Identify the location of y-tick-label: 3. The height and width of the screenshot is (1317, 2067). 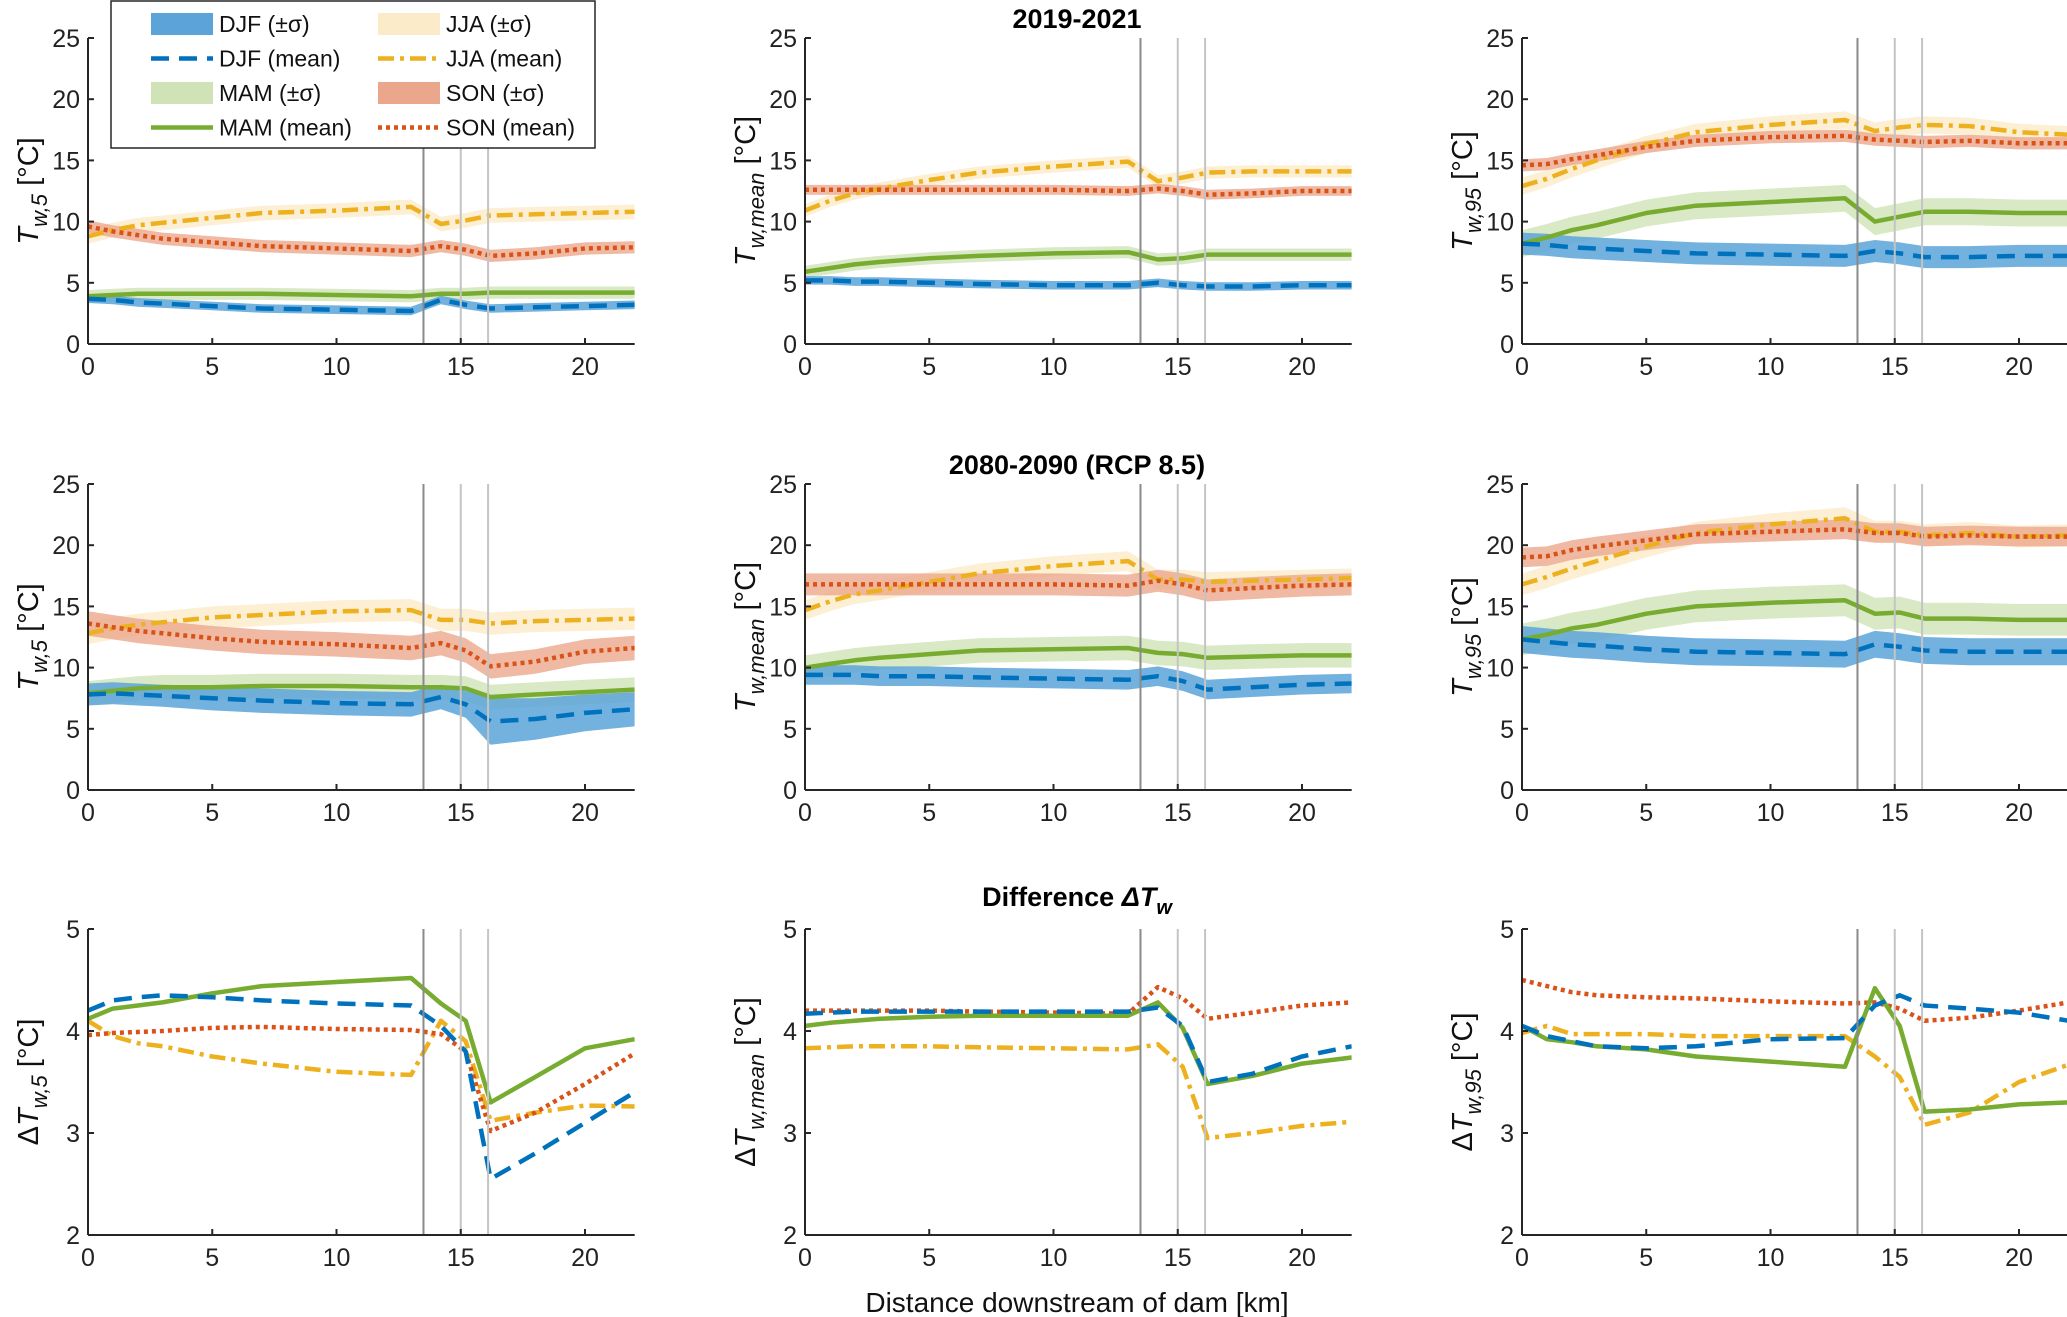
(73, 1134).